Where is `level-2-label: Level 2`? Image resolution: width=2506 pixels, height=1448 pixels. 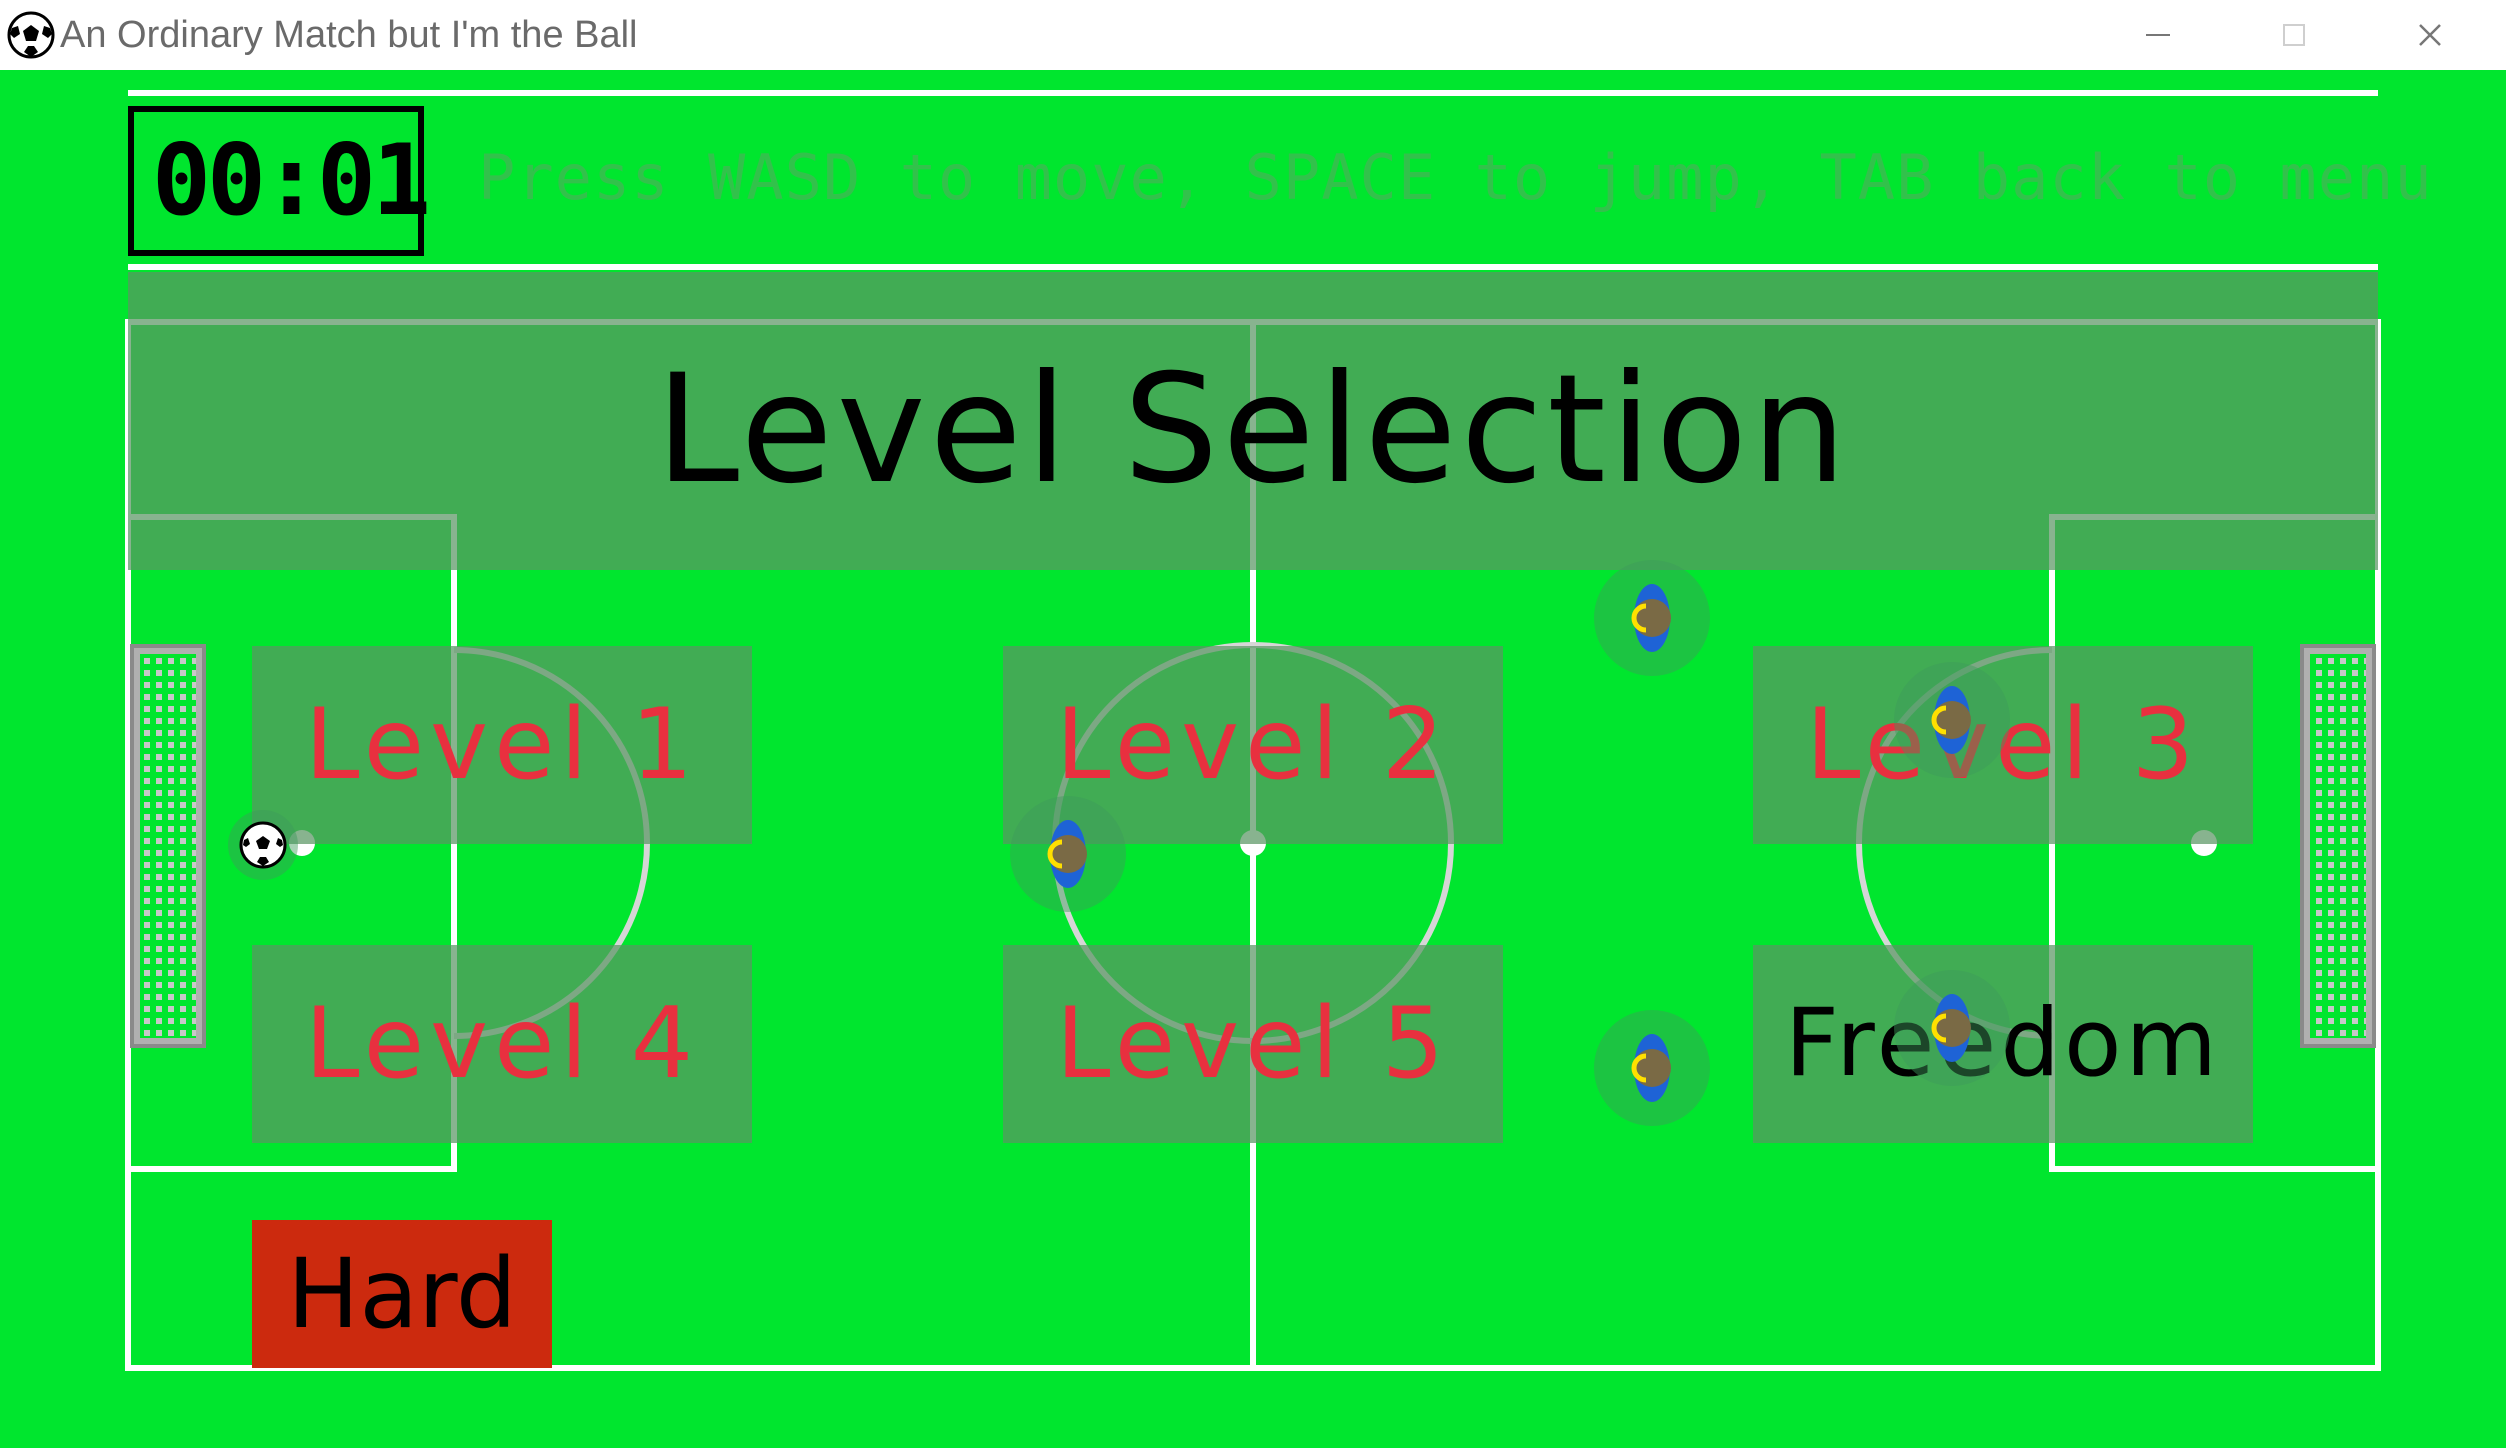 level-2-label: Level 2 is located at coordinates (1253, 745).